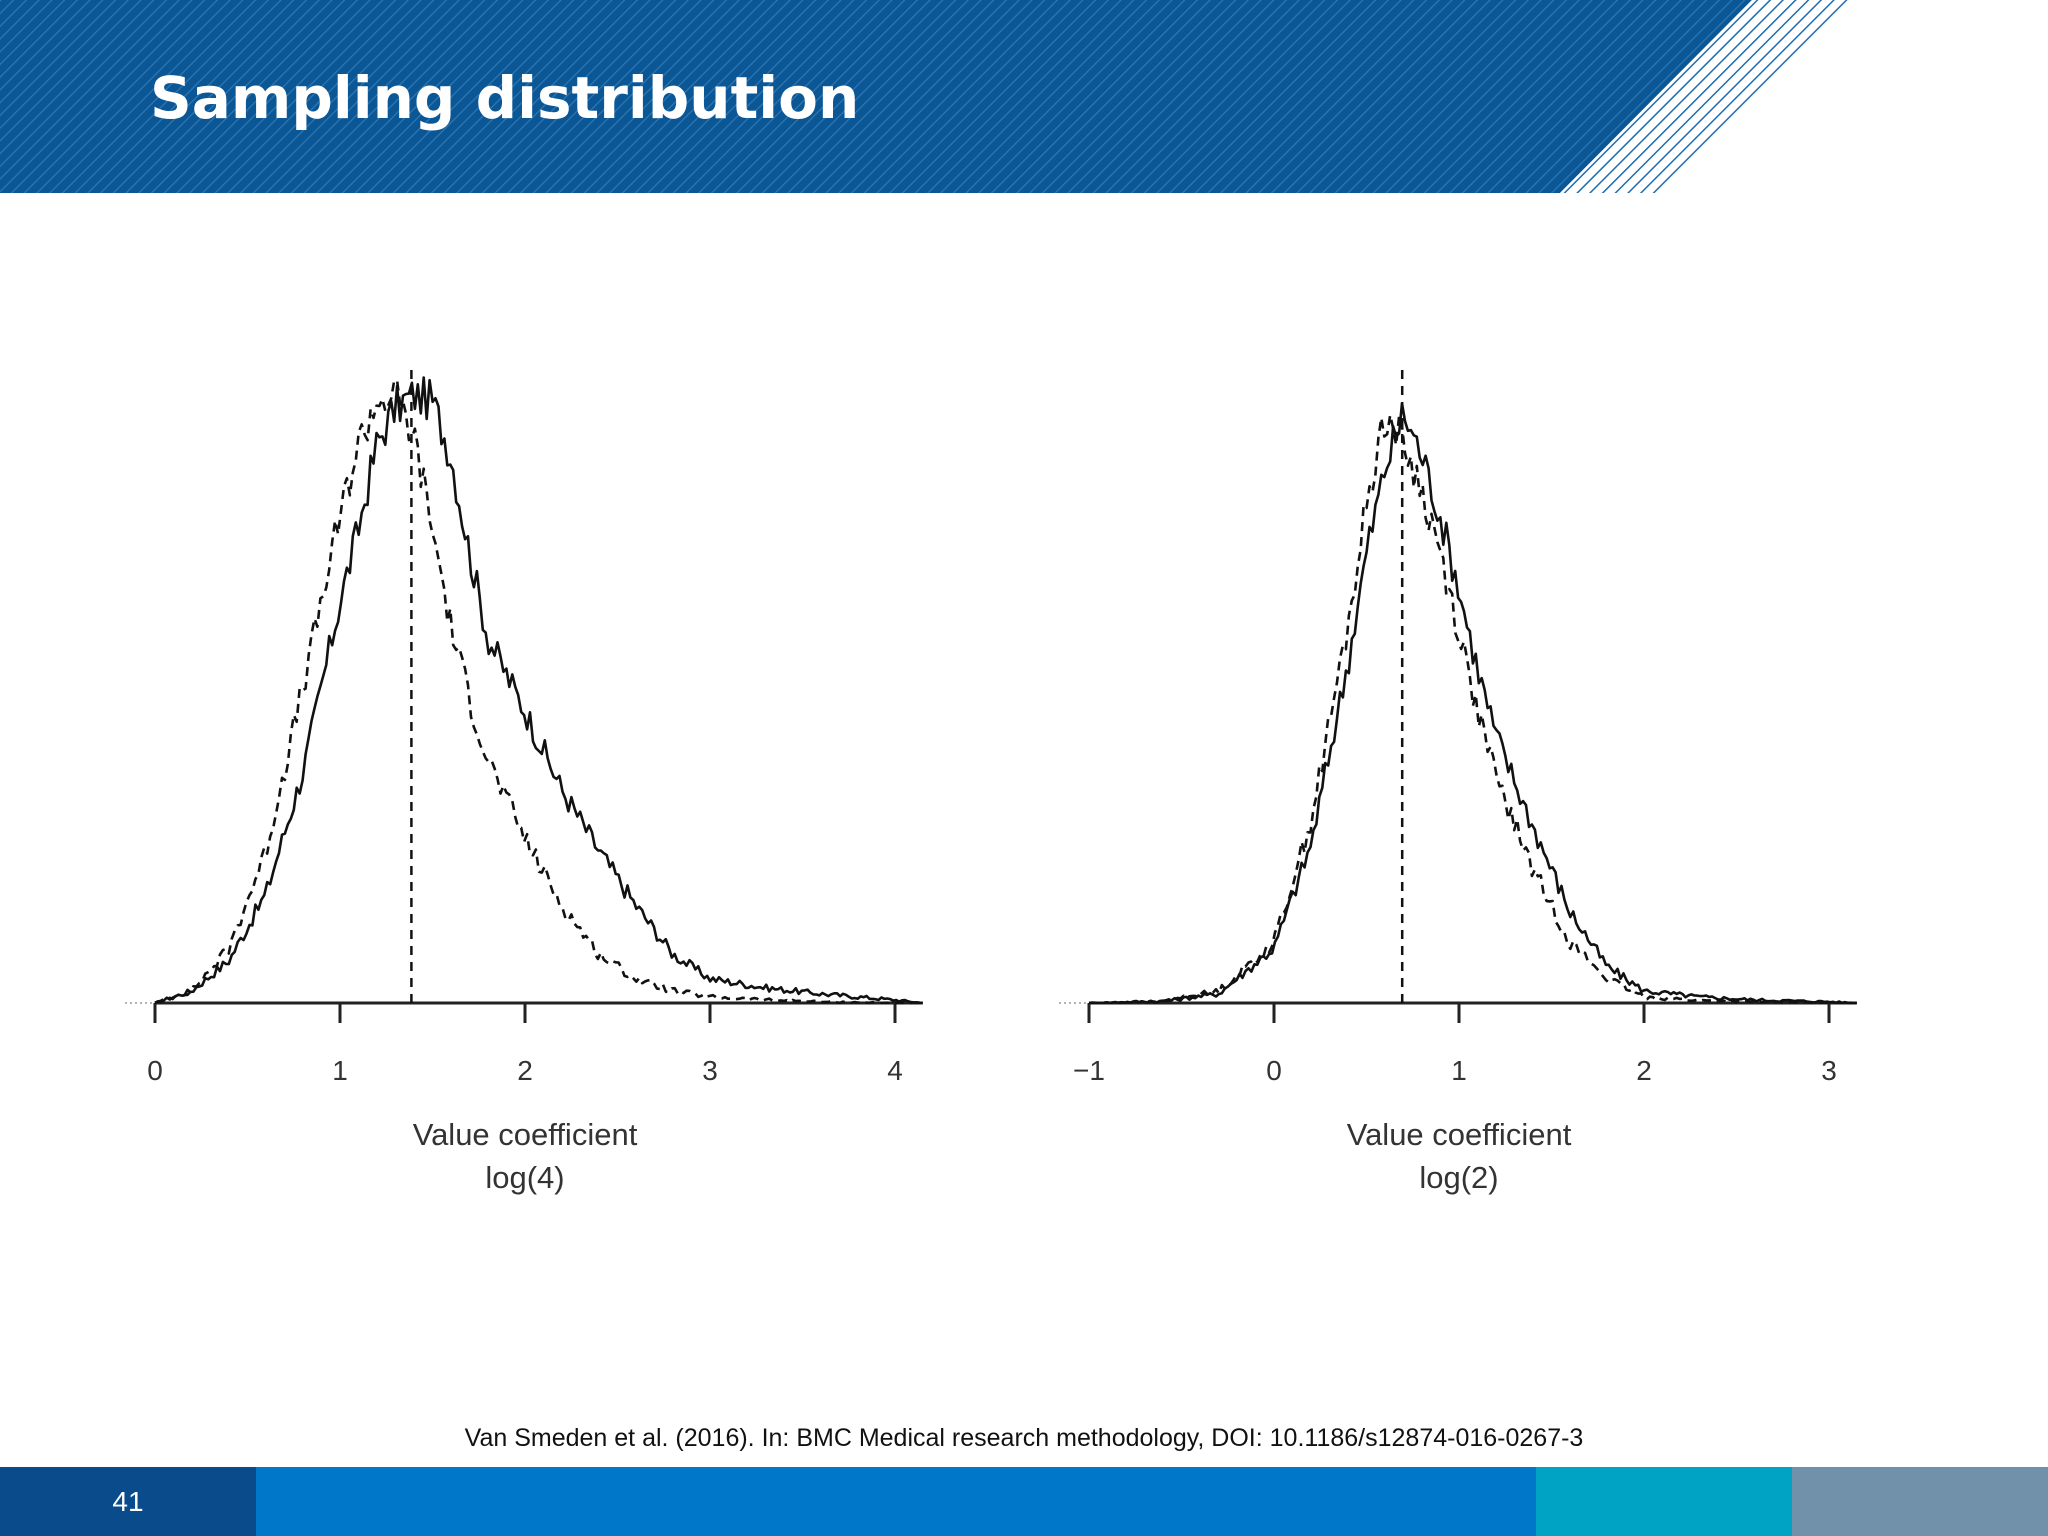 Image resolution: width=2048 pixels, height=1536 pixels. Describe the element at coordinates (1472, 709) in the screenshot. I see `series-dashed-curve` at that location.